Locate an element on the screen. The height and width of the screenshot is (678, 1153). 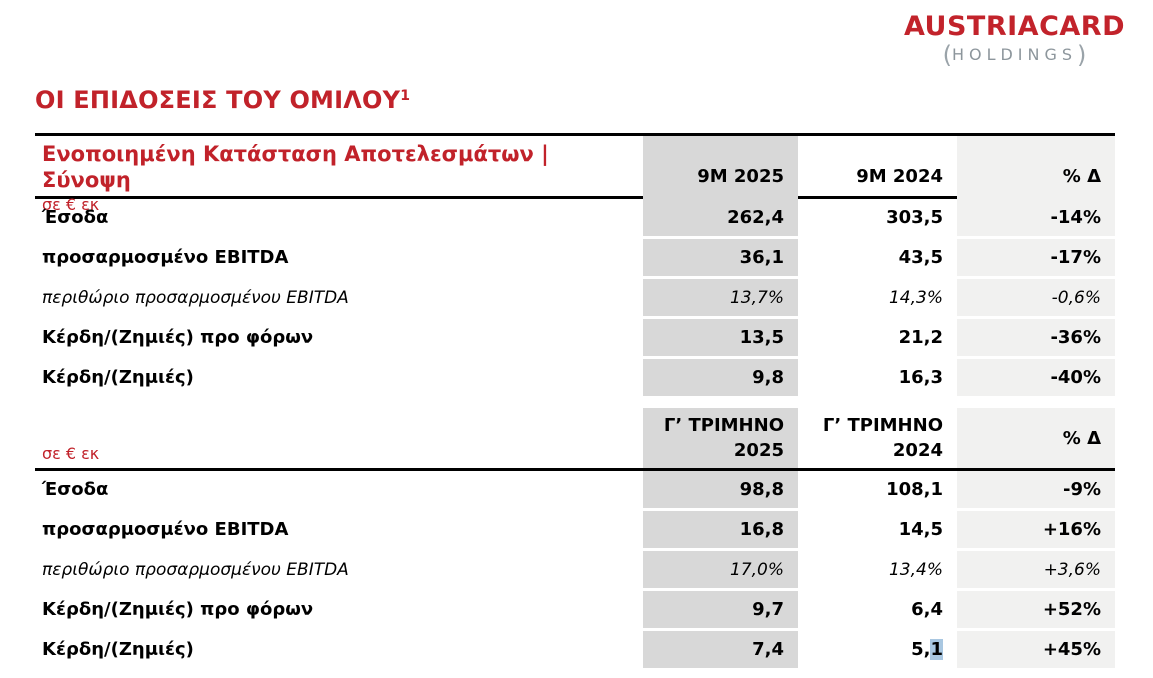
cell-9m2025: 9,8 is located at coordinates (720, 377).